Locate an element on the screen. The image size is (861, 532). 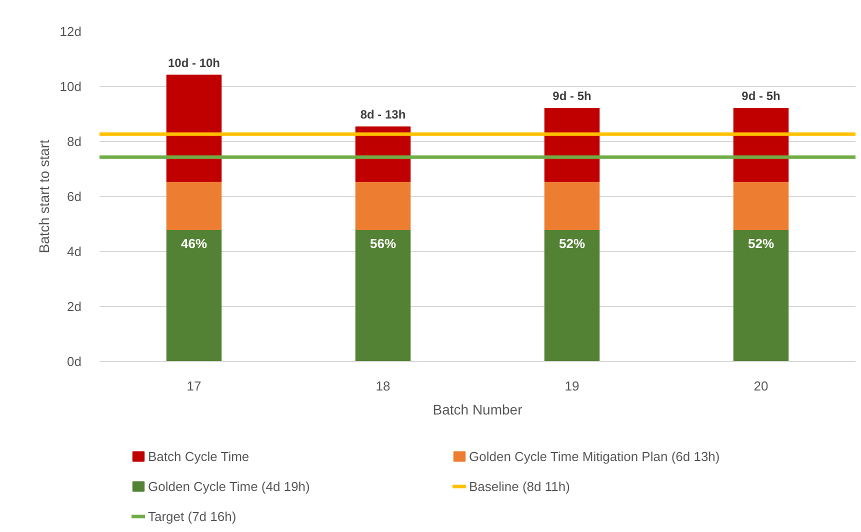
y-tick-label: 2d is located at coordinates (74, 306).